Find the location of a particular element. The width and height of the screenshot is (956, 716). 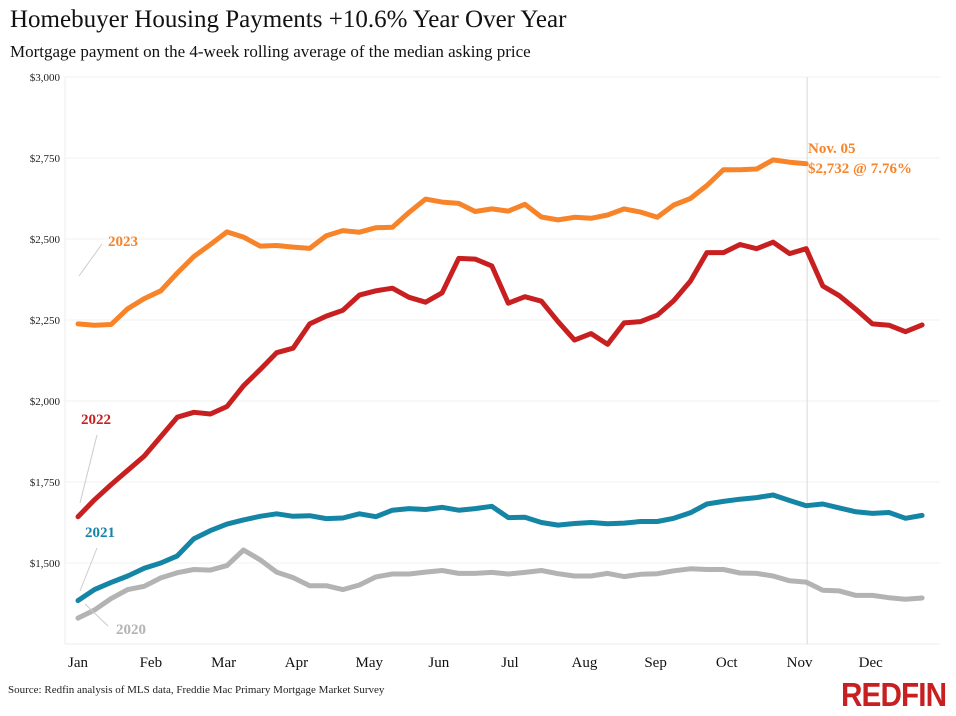

x-tick-label: Sep is located at coordinates (655, 663).